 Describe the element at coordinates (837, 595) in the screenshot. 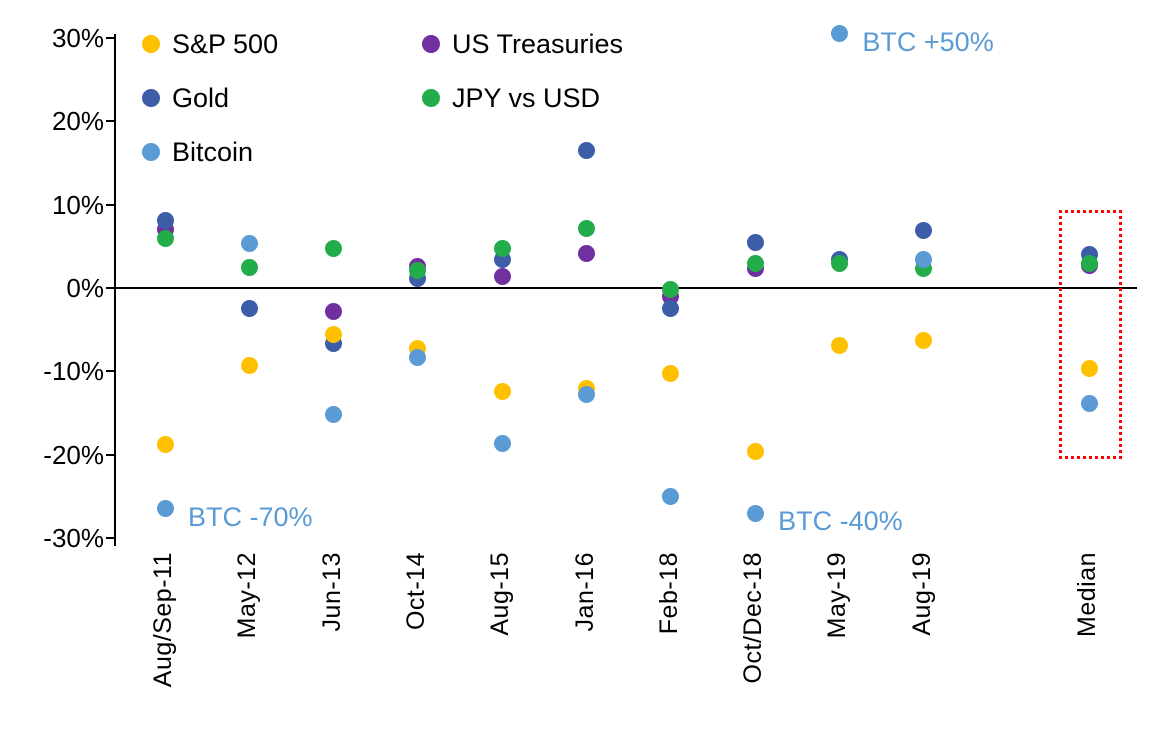

I see `x-axis-category-label: May-19` at that location.